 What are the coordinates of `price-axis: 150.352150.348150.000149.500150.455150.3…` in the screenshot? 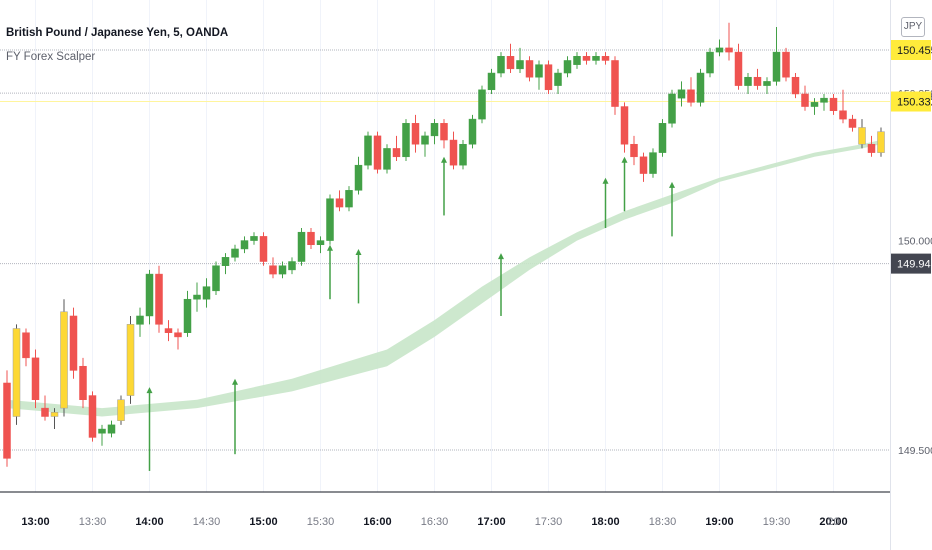 It's located at (911, 275).